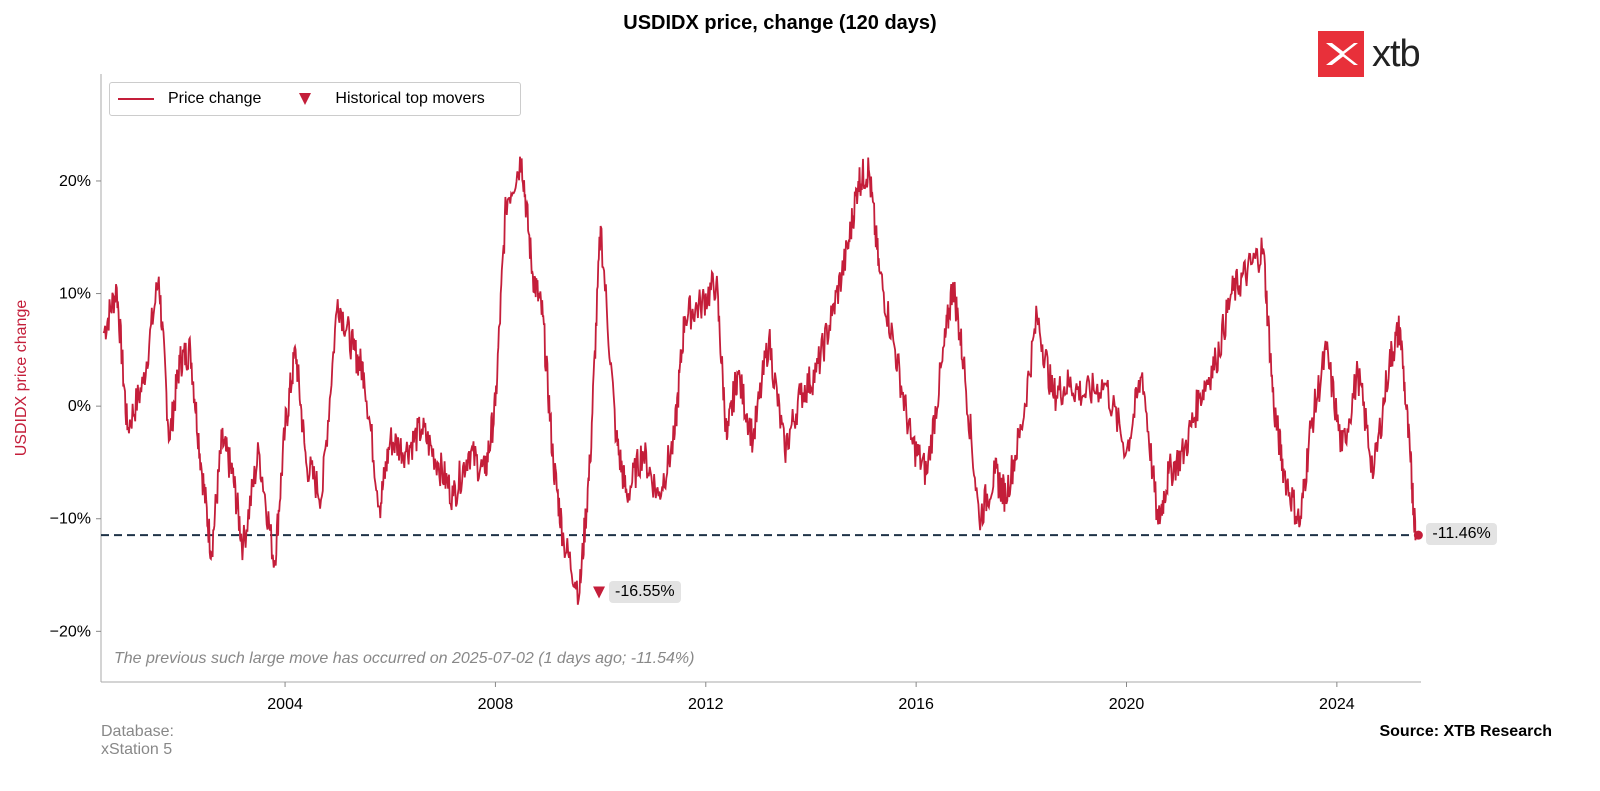 The height and width of the screenshot is (791, 1600). Describe the element at coordinates (1418, 535) in the screenshot. I see `last-value-marker` at that location.